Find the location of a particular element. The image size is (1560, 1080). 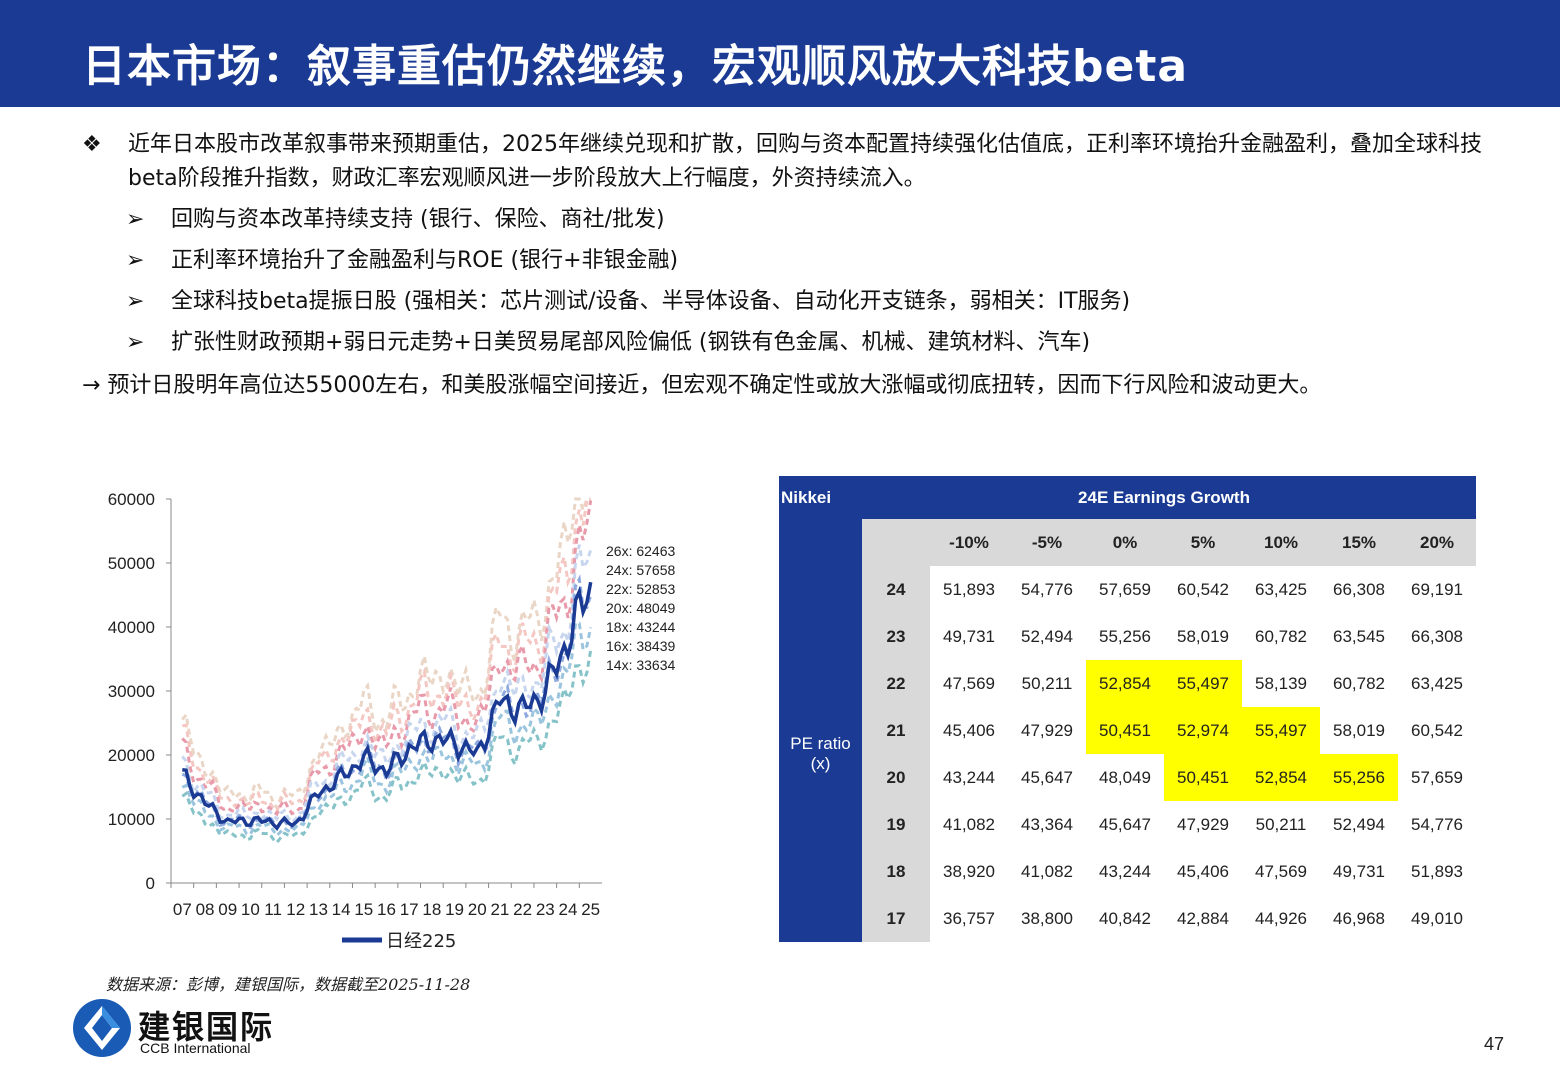

x-tick-label: 09 is located at coordinates (227, 909).